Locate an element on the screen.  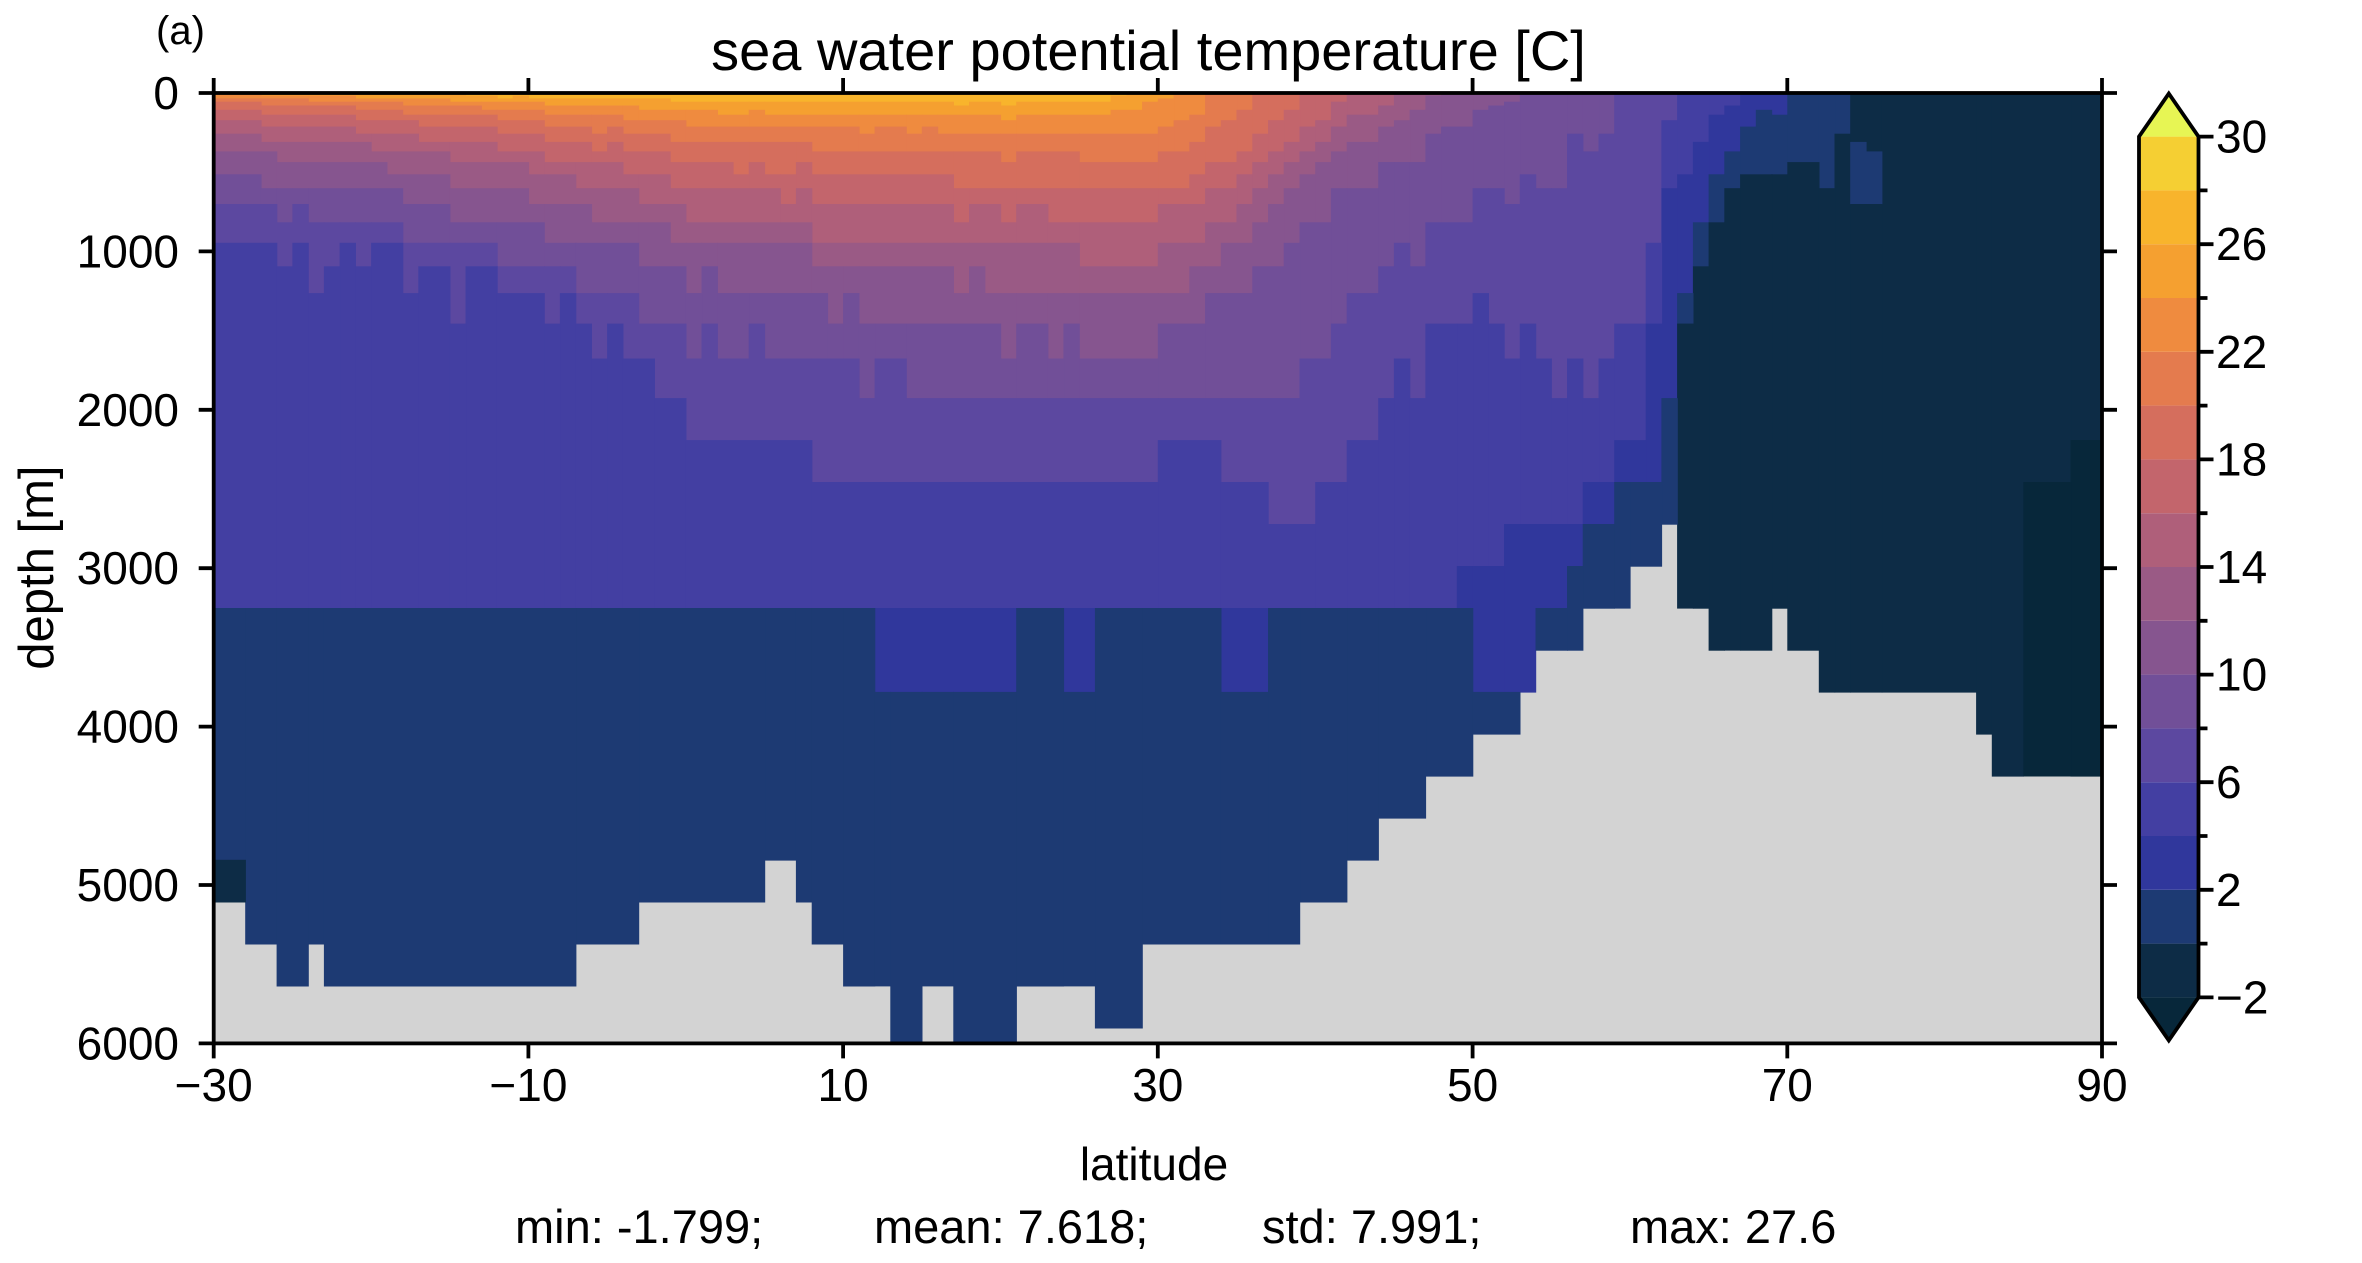
svg-text: latitude is located at coordinates (1154, 1164).